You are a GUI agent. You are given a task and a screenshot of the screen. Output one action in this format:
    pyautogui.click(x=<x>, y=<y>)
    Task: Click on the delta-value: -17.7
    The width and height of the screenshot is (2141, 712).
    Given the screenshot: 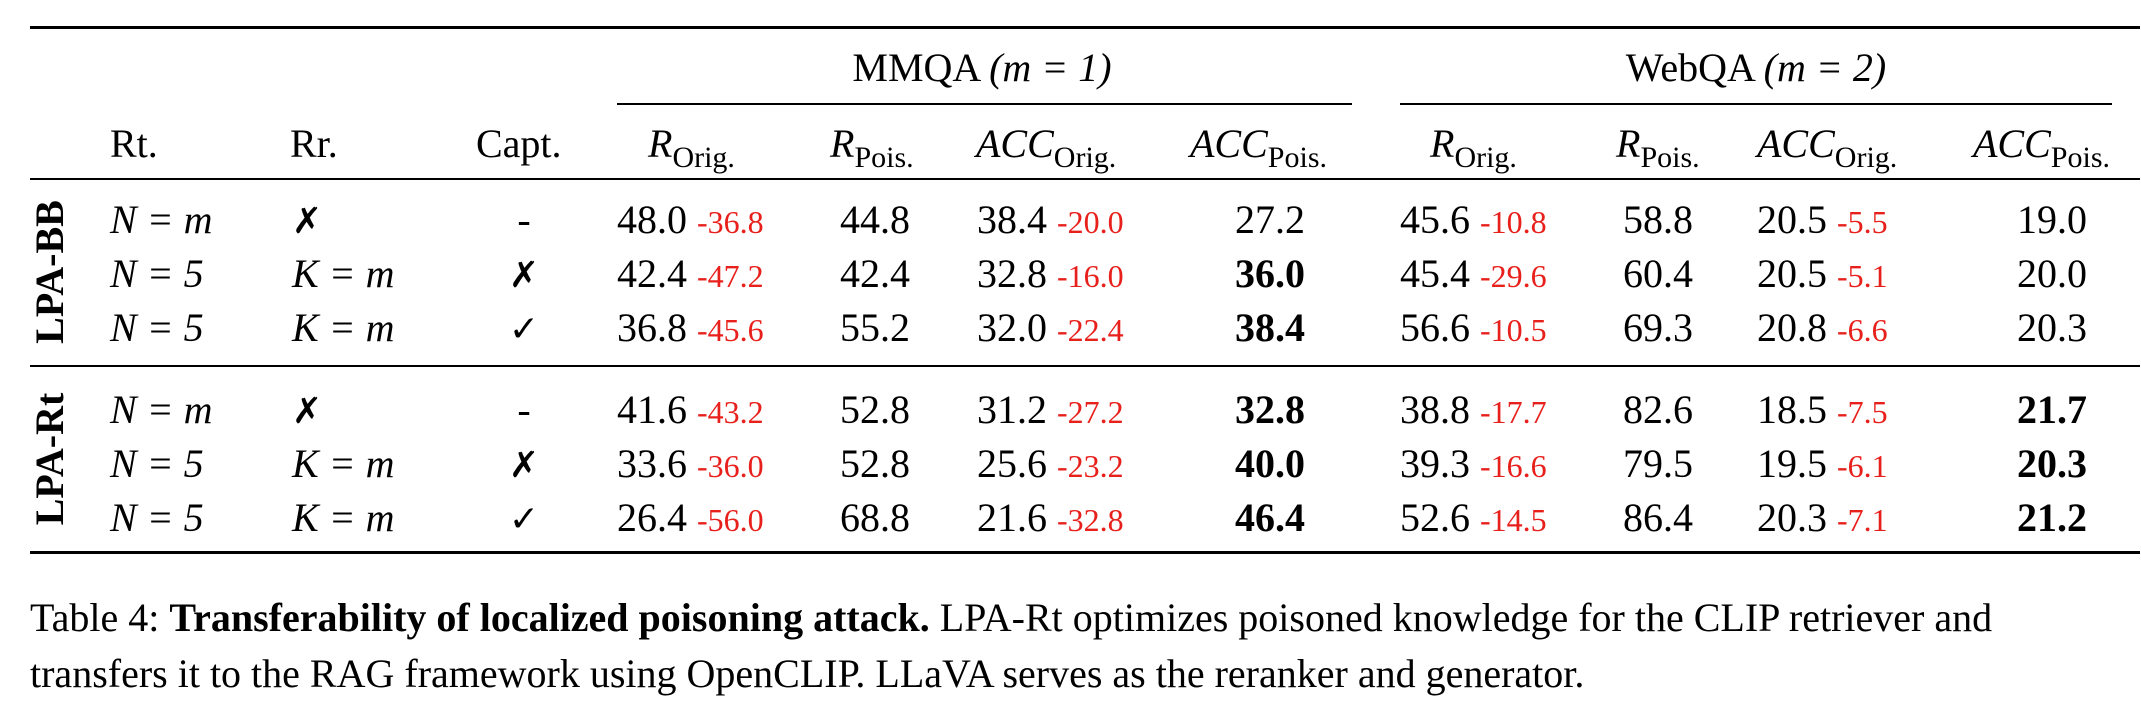 What is the action you would take?
    pyautogui.click(x=1513, y=412)
    